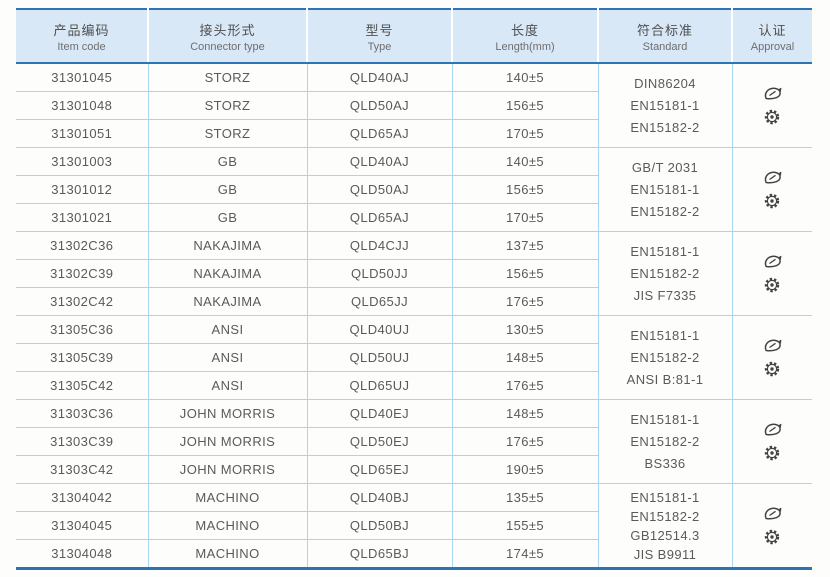 Image resolution: width=830 pixels, height=577 pixels. What do you see at coordinates (379, 554) in the screenshot?
I see `type-cell: QLD65BJ` at bounding box center [379, 554].